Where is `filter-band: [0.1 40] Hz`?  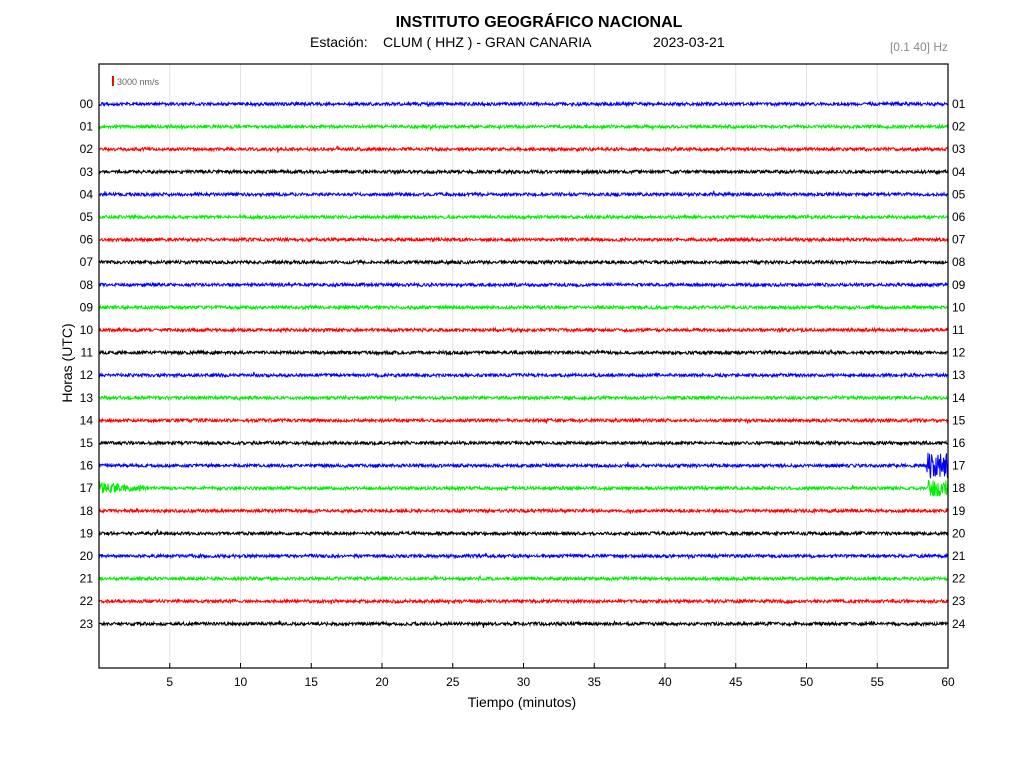 filter-band: [0.1 40] Hz is located at coordinates (919, 47).